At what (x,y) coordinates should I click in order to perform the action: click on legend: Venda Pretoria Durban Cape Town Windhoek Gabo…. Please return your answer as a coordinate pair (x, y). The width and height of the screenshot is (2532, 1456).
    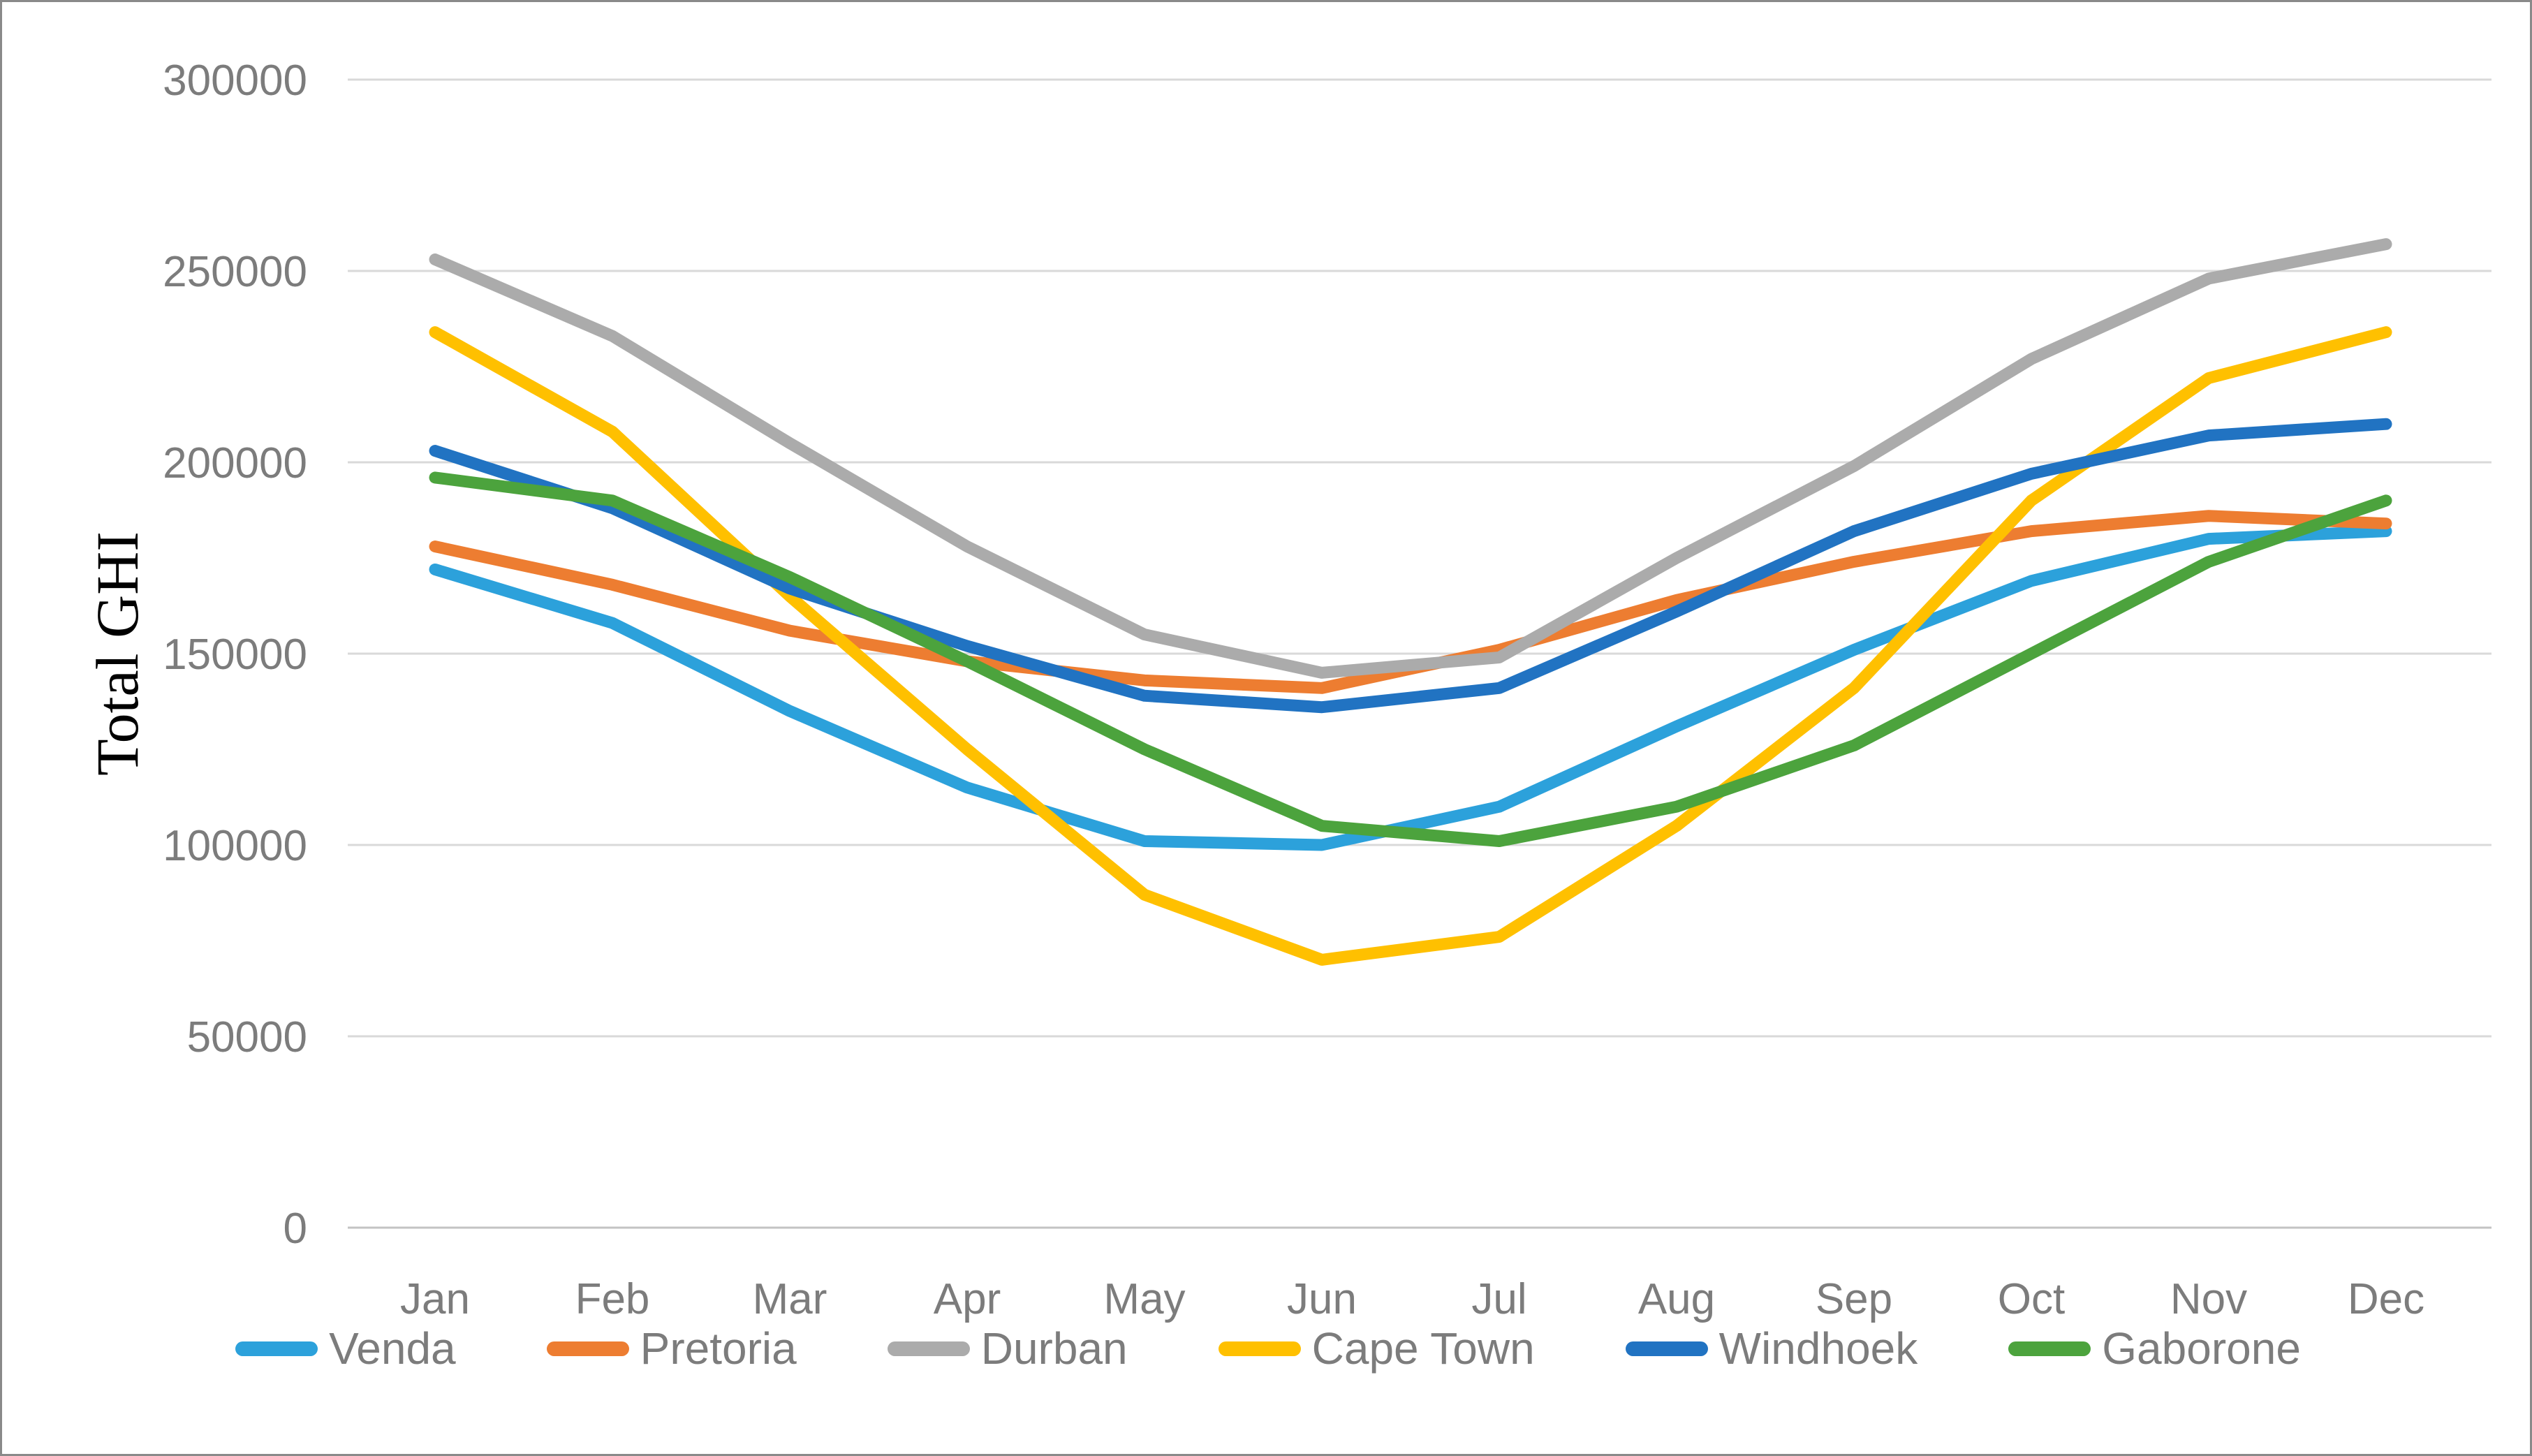
    Looking at the image, I should click on (1266, 1348).